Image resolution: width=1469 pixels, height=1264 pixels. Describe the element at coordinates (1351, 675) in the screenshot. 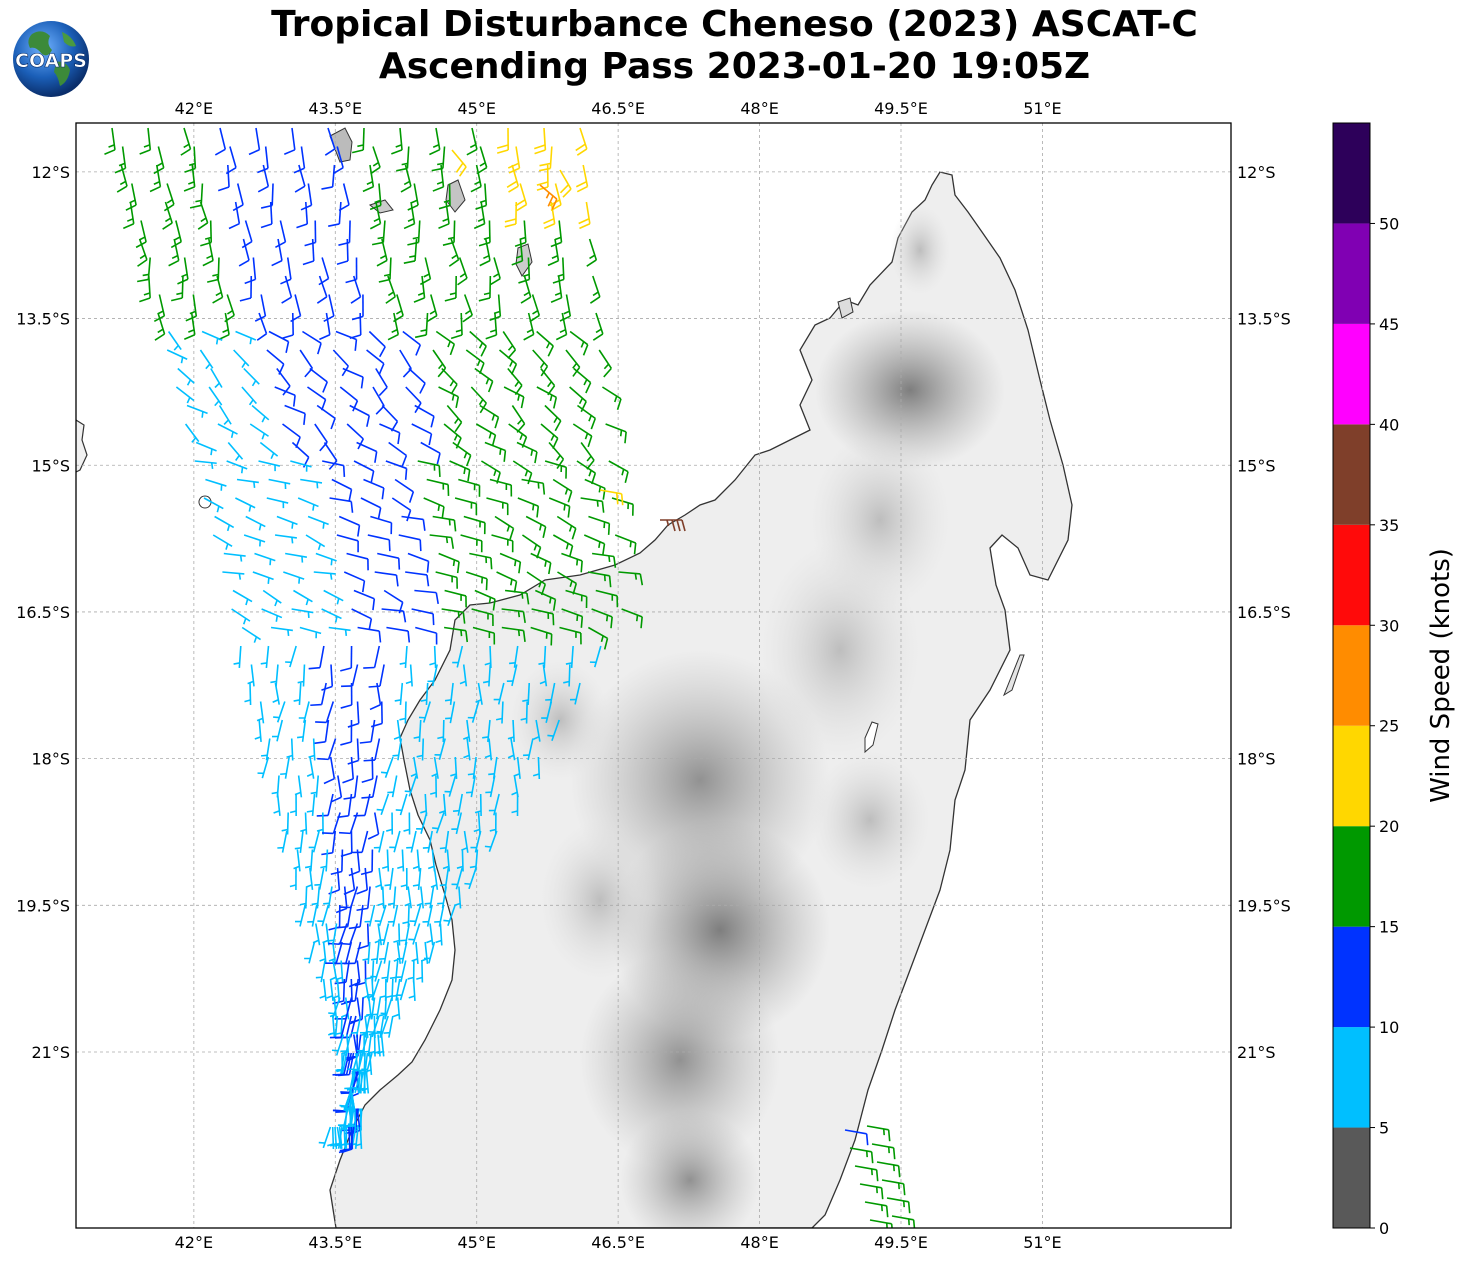

I see `colorbar-frame` at that location.